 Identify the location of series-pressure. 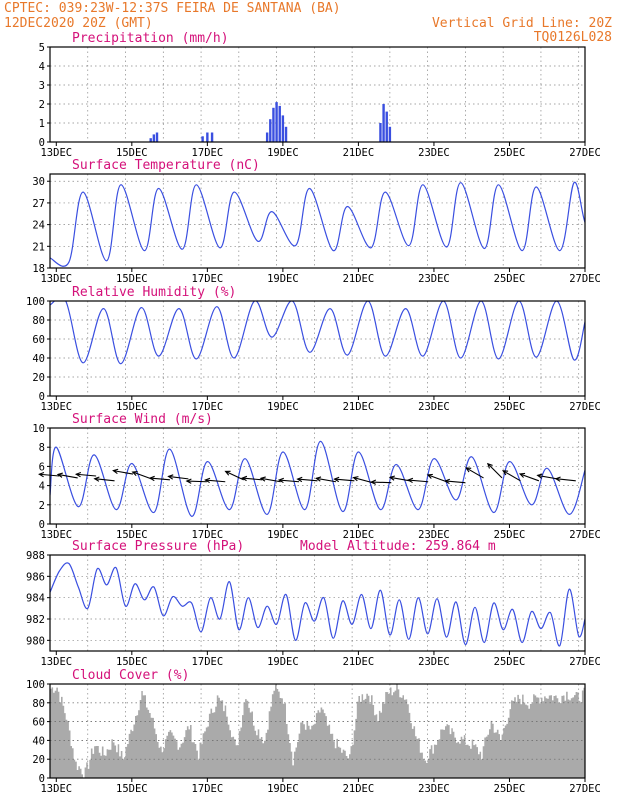
(317, 604).